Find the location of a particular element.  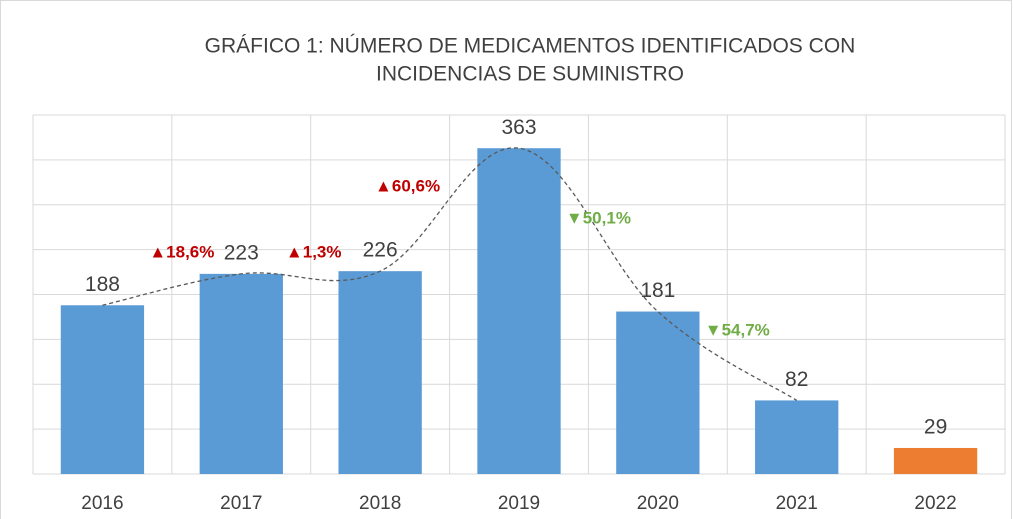

x-tick-label: 2022 is located at coordinates (935, 503).